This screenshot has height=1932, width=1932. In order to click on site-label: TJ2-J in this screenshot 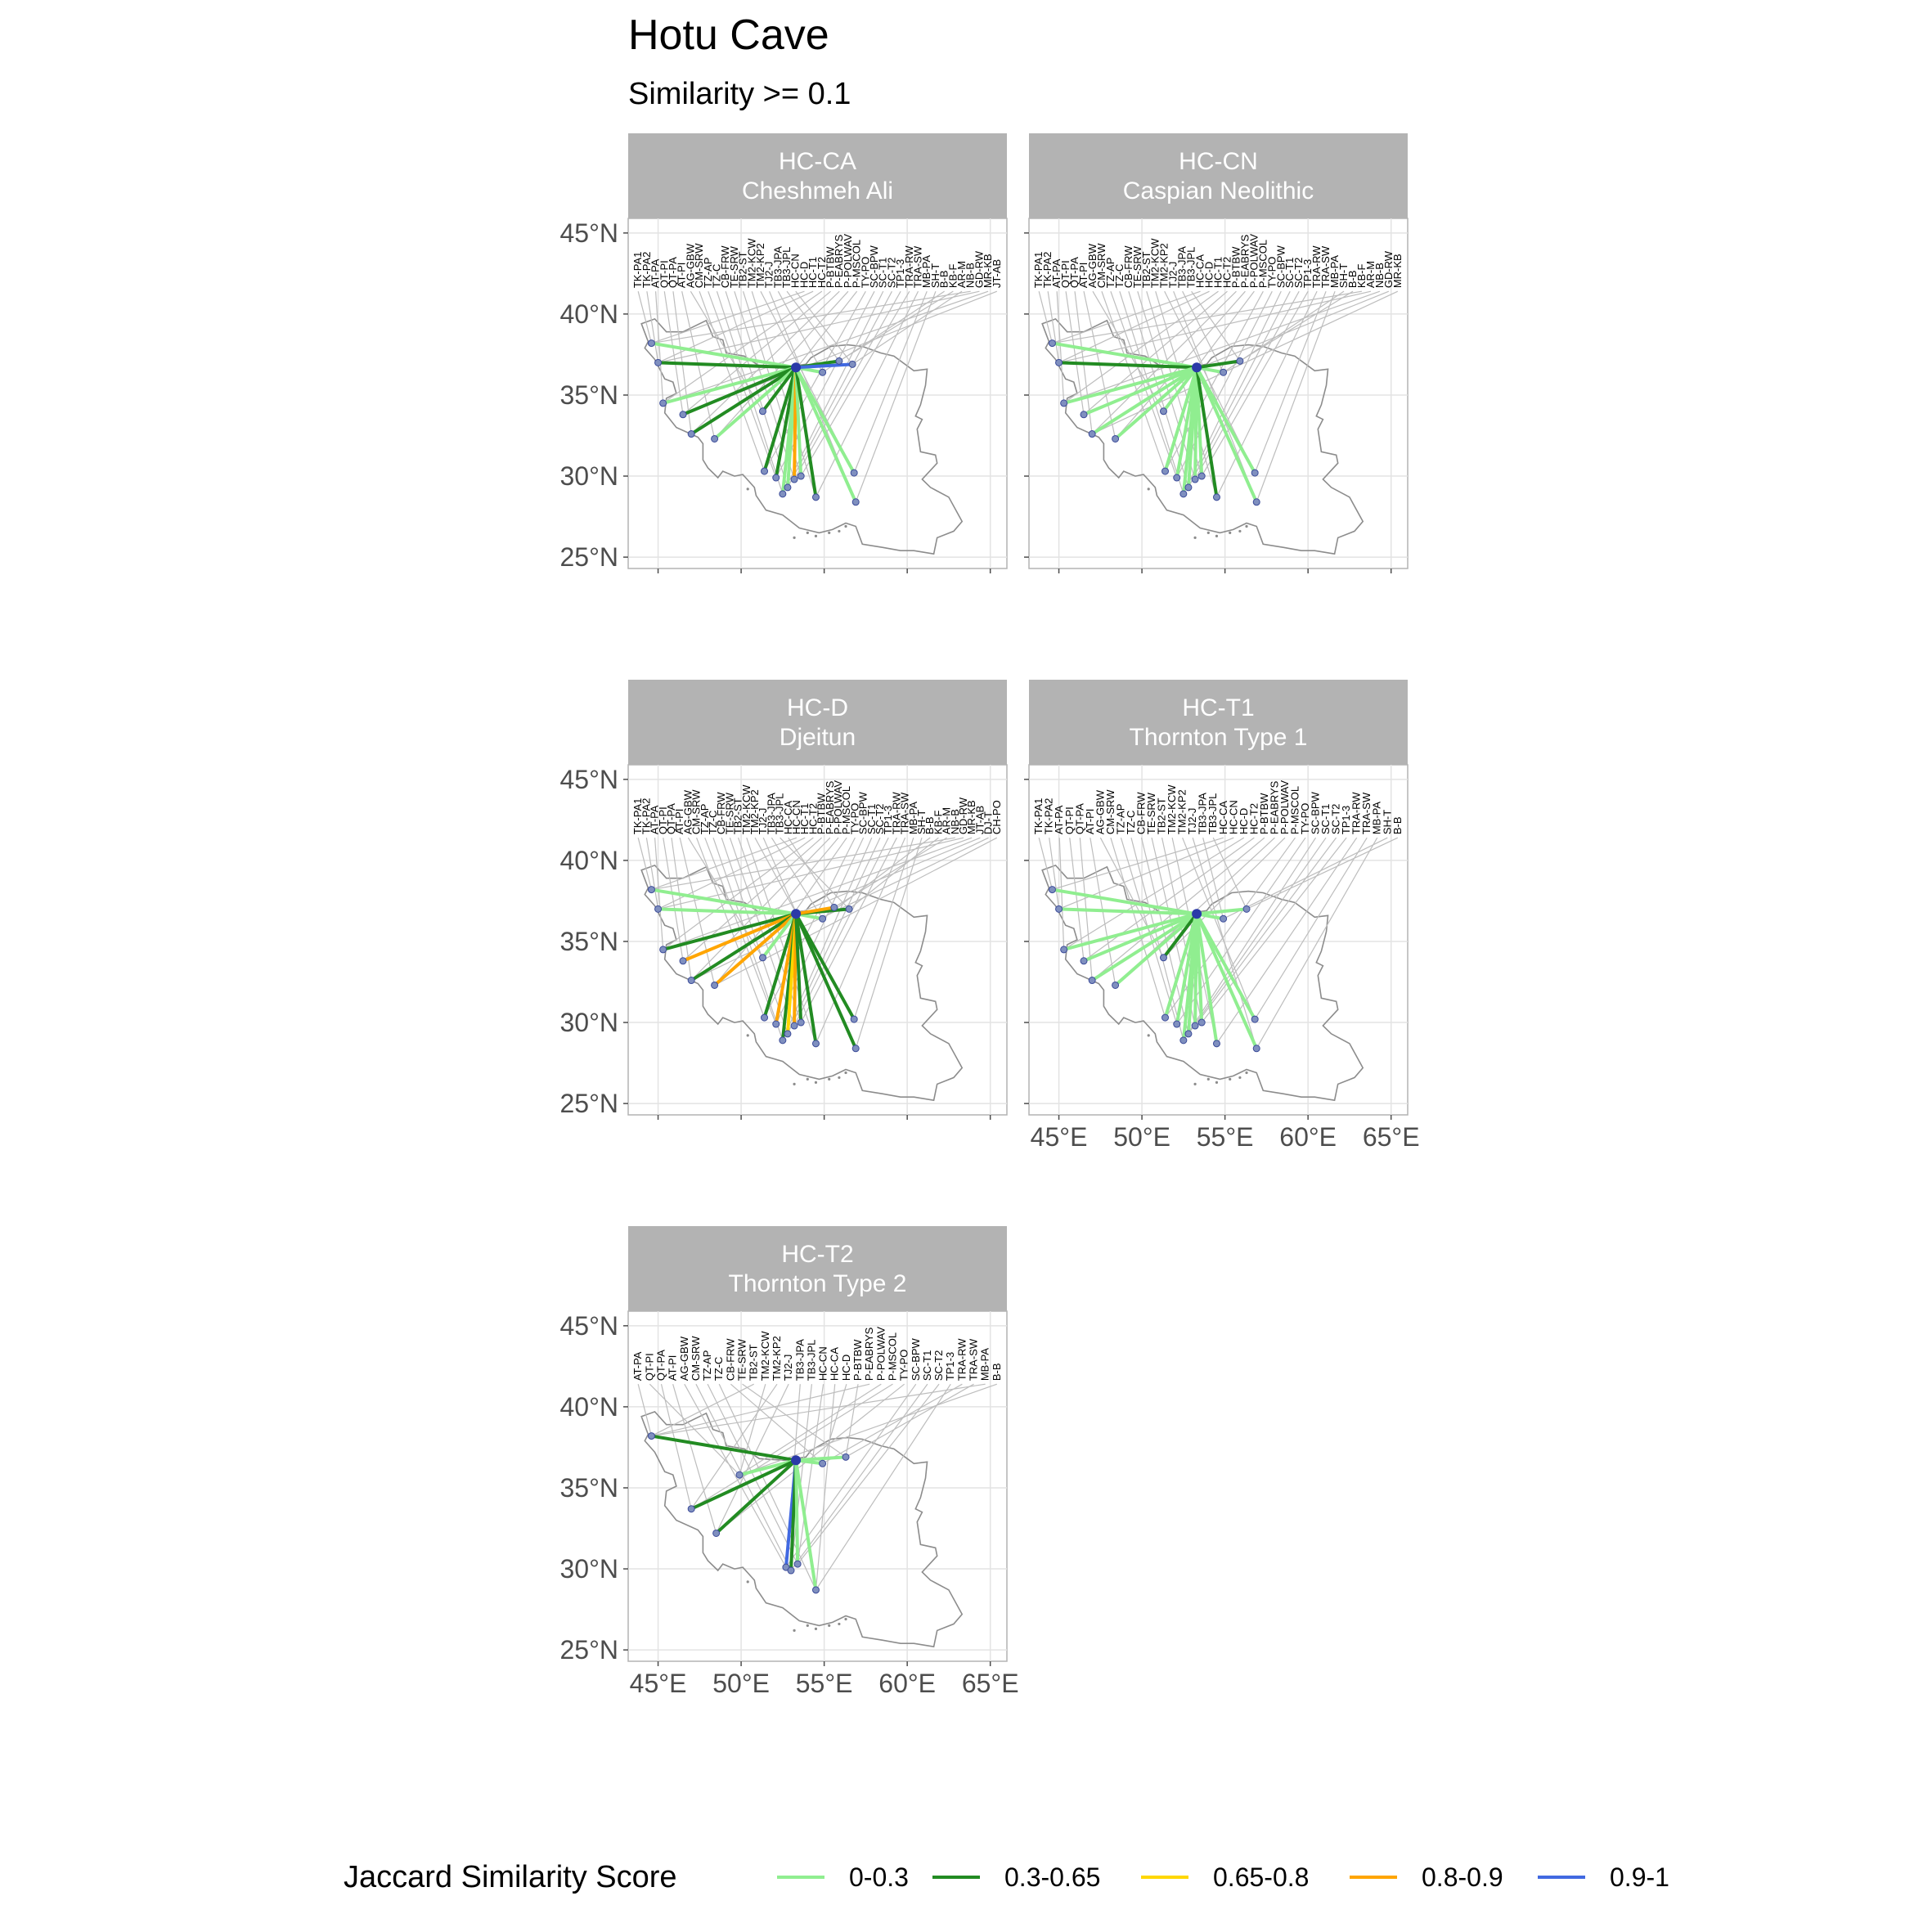, I will do `click(1173, 275)`.